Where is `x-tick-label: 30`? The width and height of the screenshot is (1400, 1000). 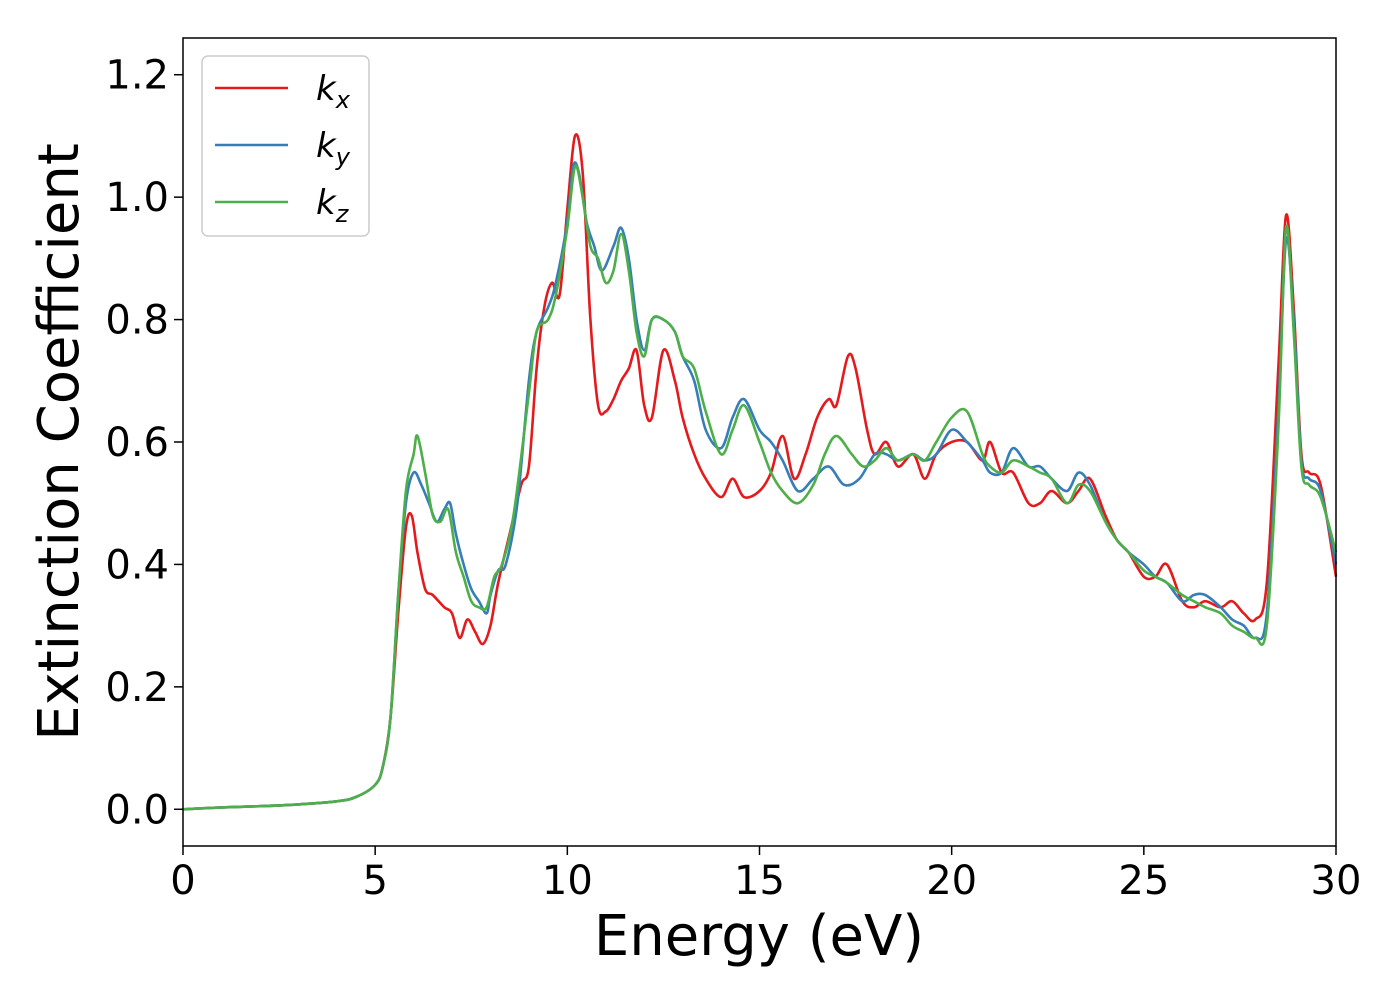
x-tick-label: 30 is located at coordinates (1336, 881).